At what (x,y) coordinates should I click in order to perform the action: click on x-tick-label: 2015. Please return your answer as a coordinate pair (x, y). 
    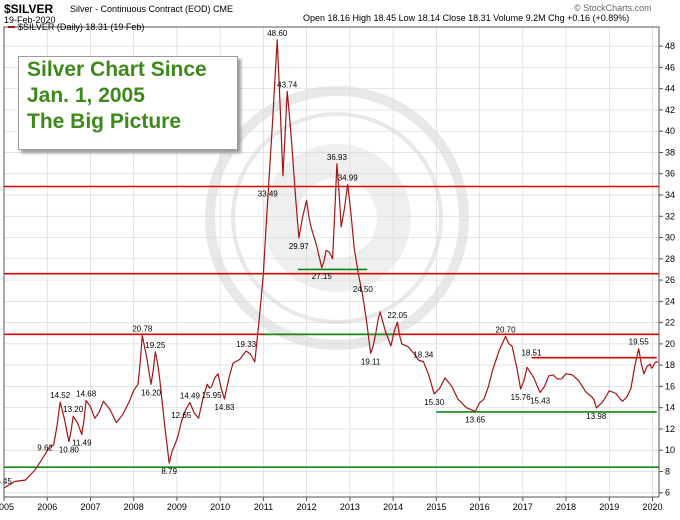
    Looking at the image, I should click on (436, 507).